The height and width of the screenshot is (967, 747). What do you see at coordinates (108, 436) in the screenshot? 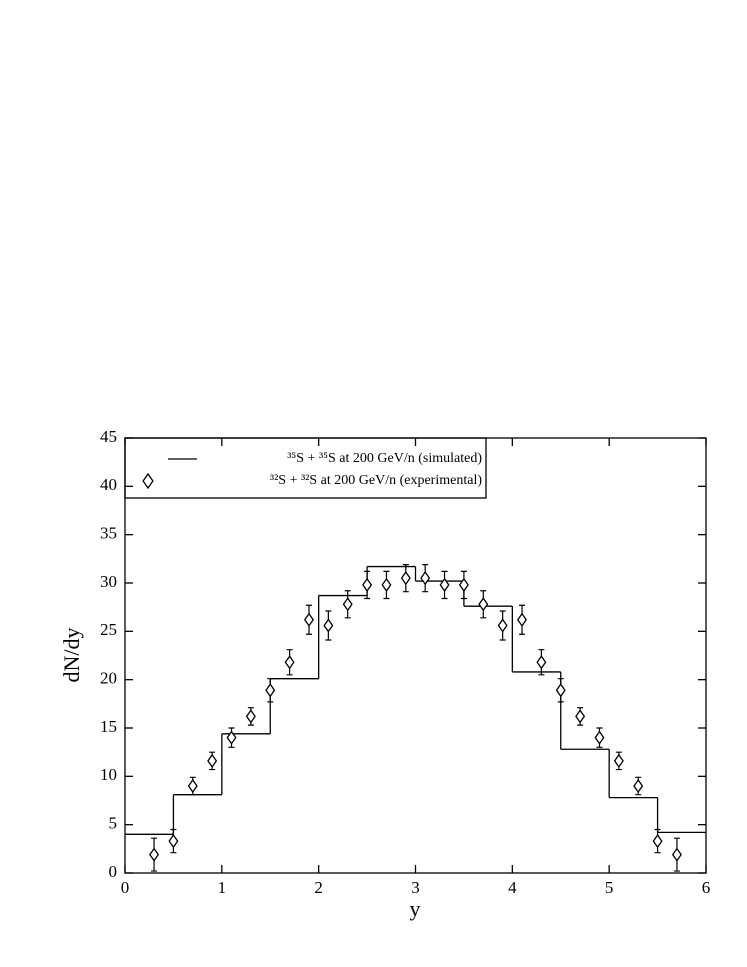
I see `y-tick-label: 45` at bounding box center [108, 436].